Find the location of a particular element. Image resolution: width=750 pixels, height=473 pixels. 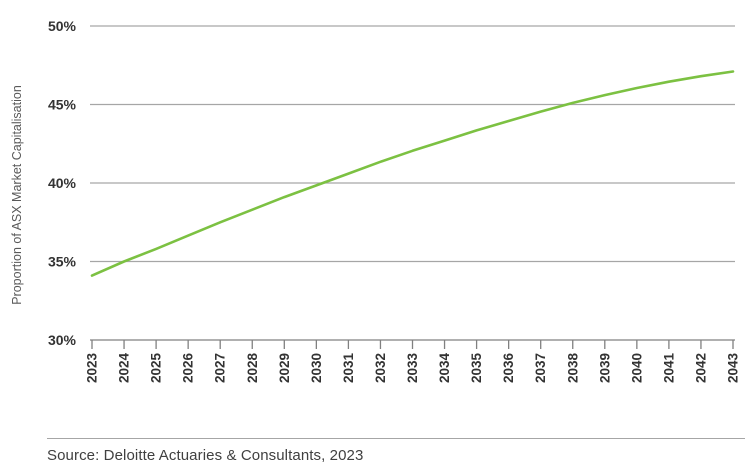

x-tick-label-2036: 2036 is located at coordinates (508, 368).